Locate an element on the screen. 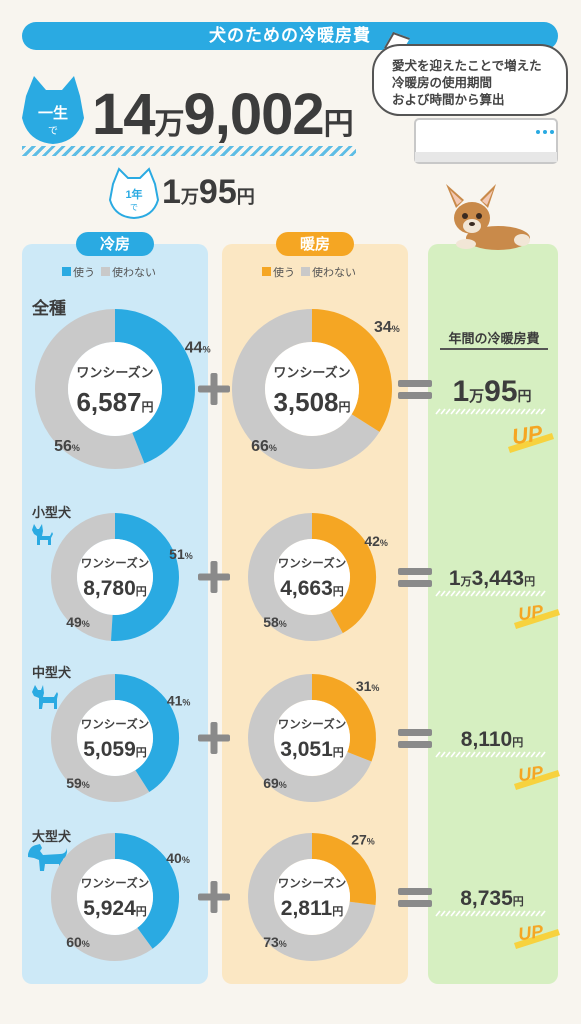 This screenshot has width=581, height=1024. size-label-medium: 中型犬 is located at coordinates (52, 673).